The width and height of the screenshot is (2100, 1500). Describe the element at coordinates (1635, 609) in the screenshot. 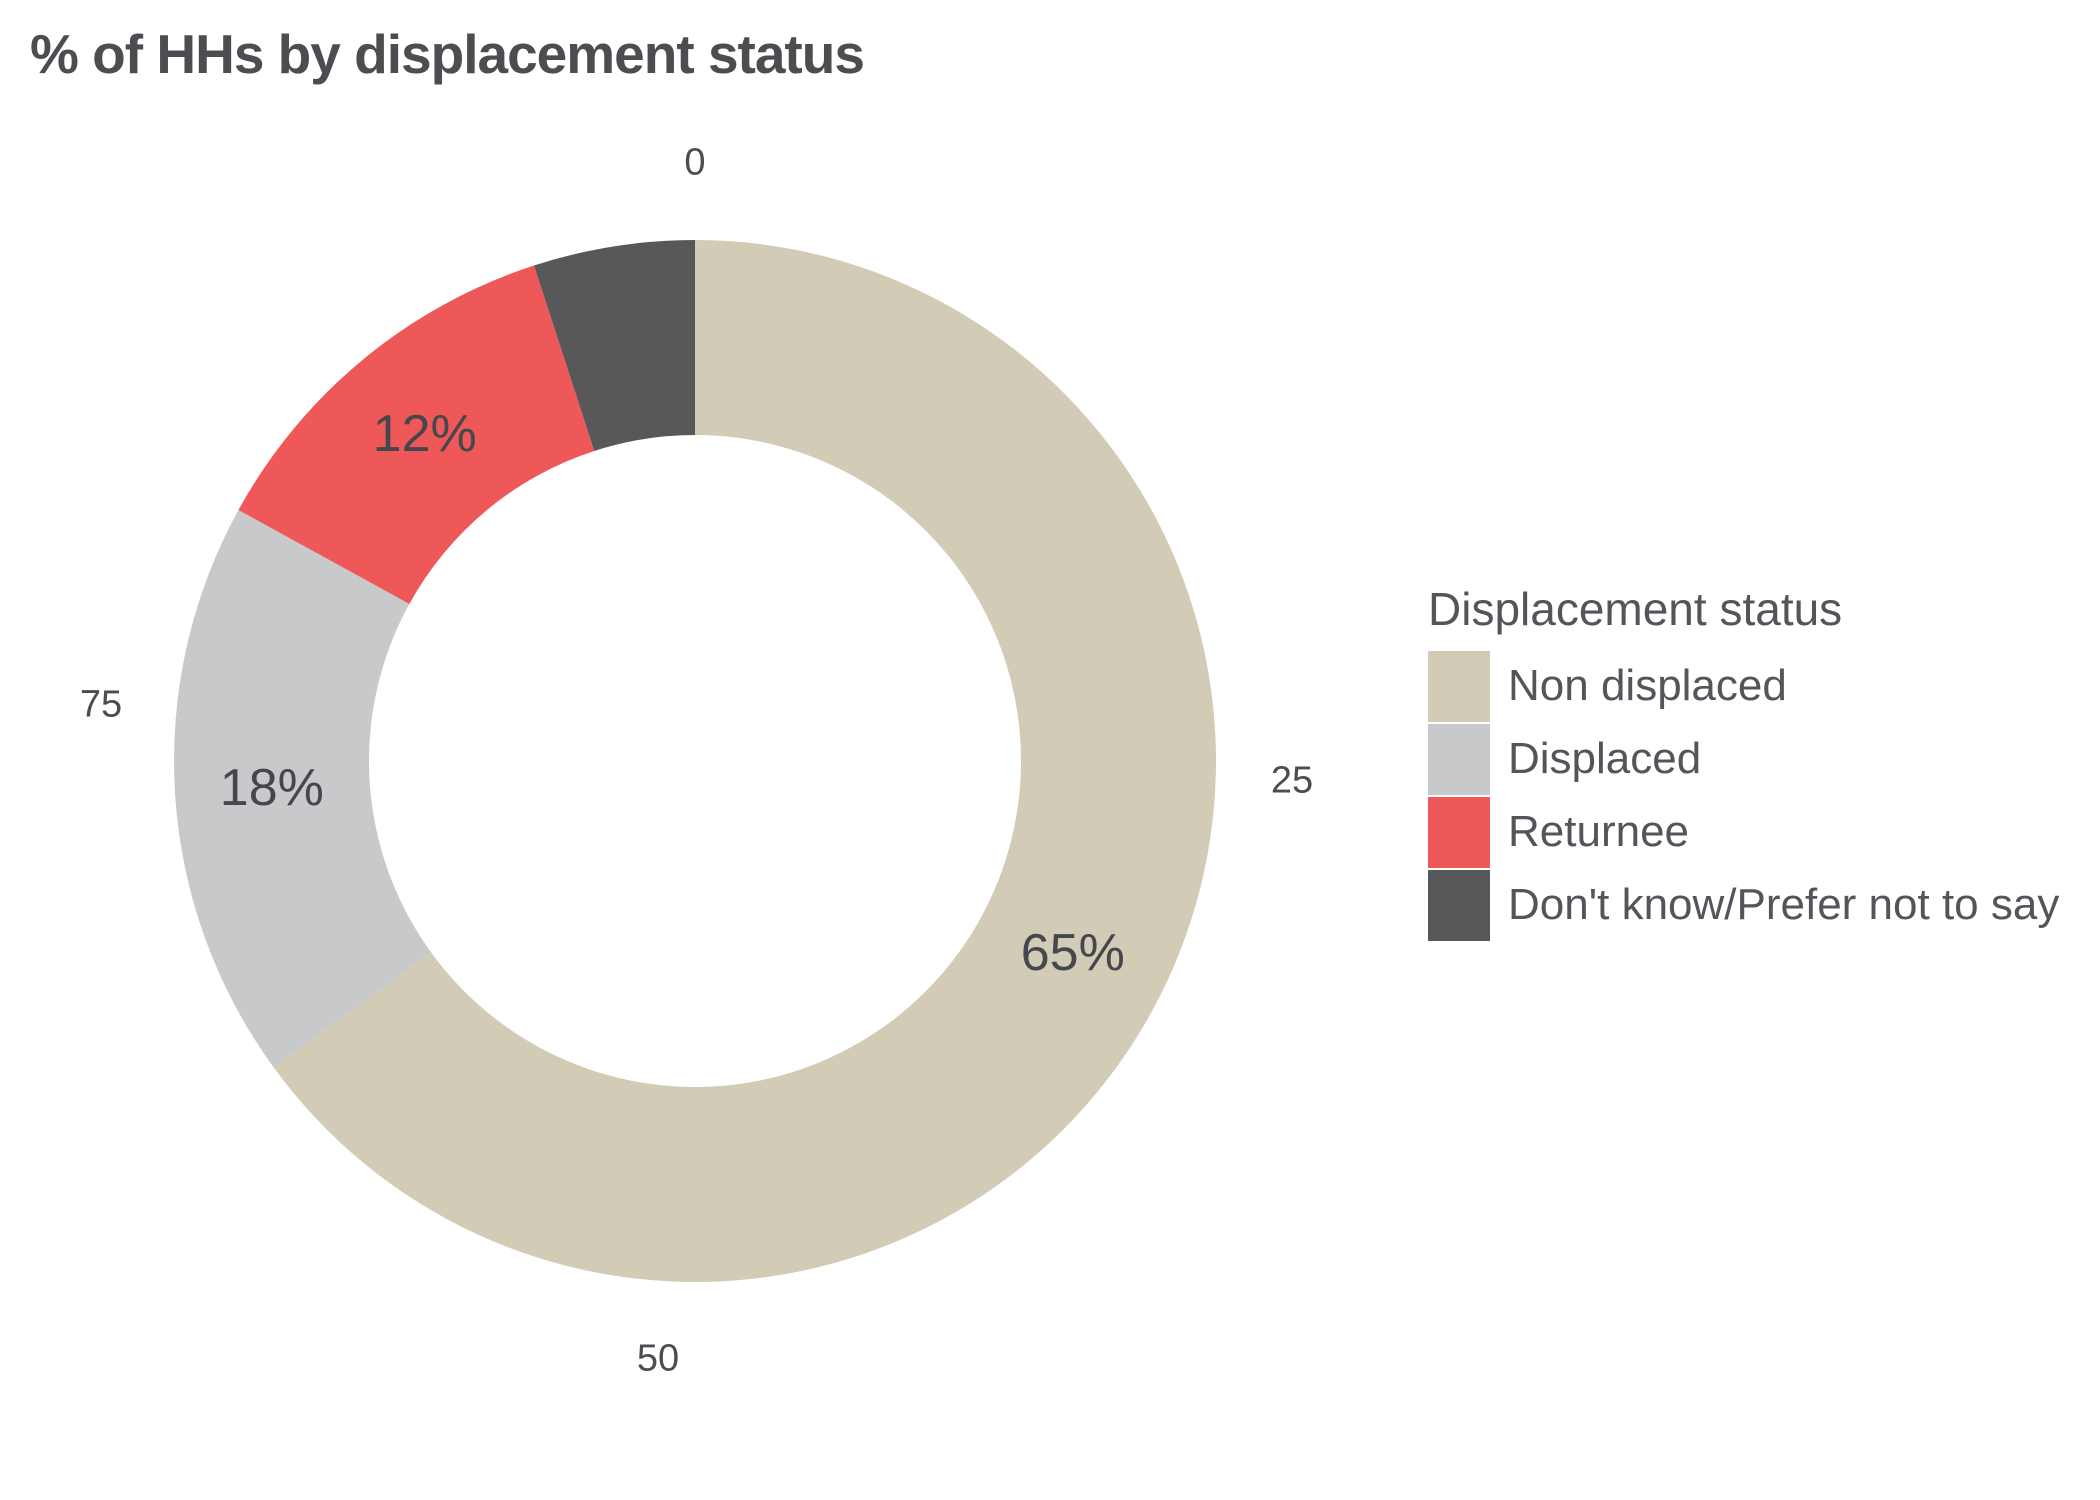

I see `legend-title: Displacement status` at that location.